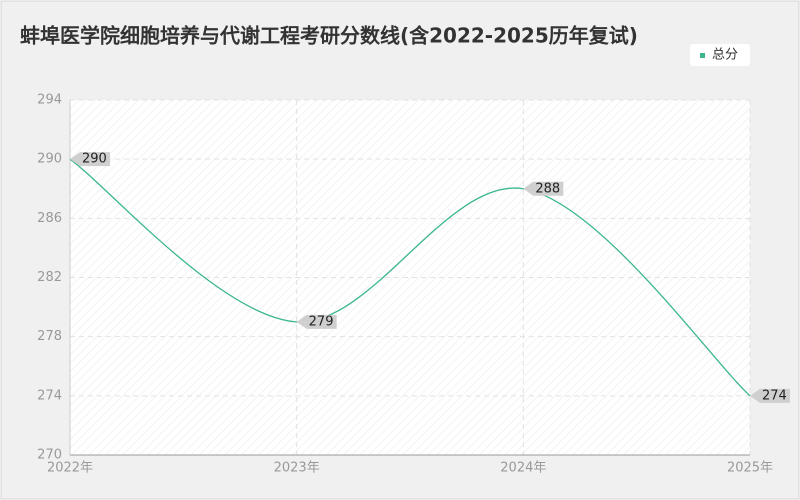  What do you see at coordinates (547, 188) in the screenshot?
I see `data-label: 288` at bounding box center [547, 188].